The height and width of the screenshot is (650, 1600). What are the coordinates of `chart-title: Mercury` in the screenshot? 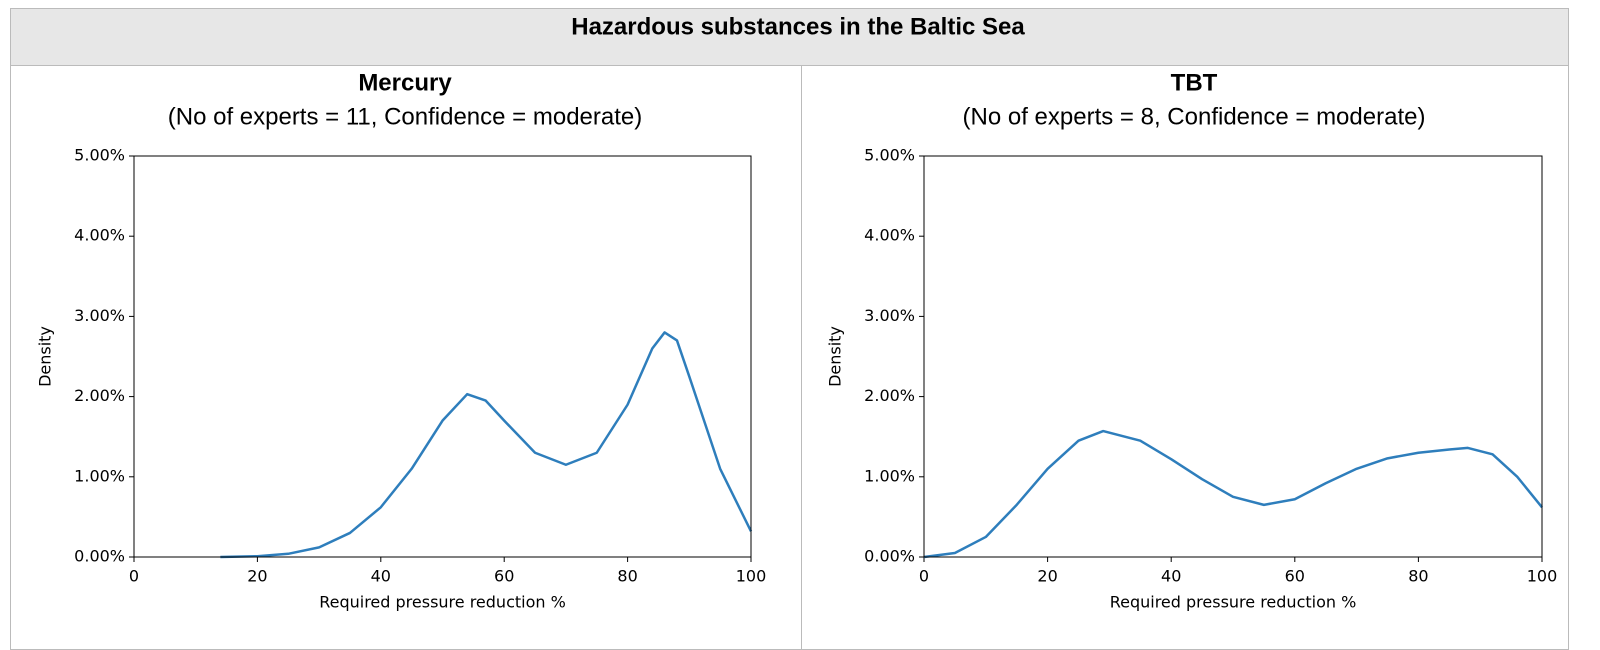 It's located at (405, 82).